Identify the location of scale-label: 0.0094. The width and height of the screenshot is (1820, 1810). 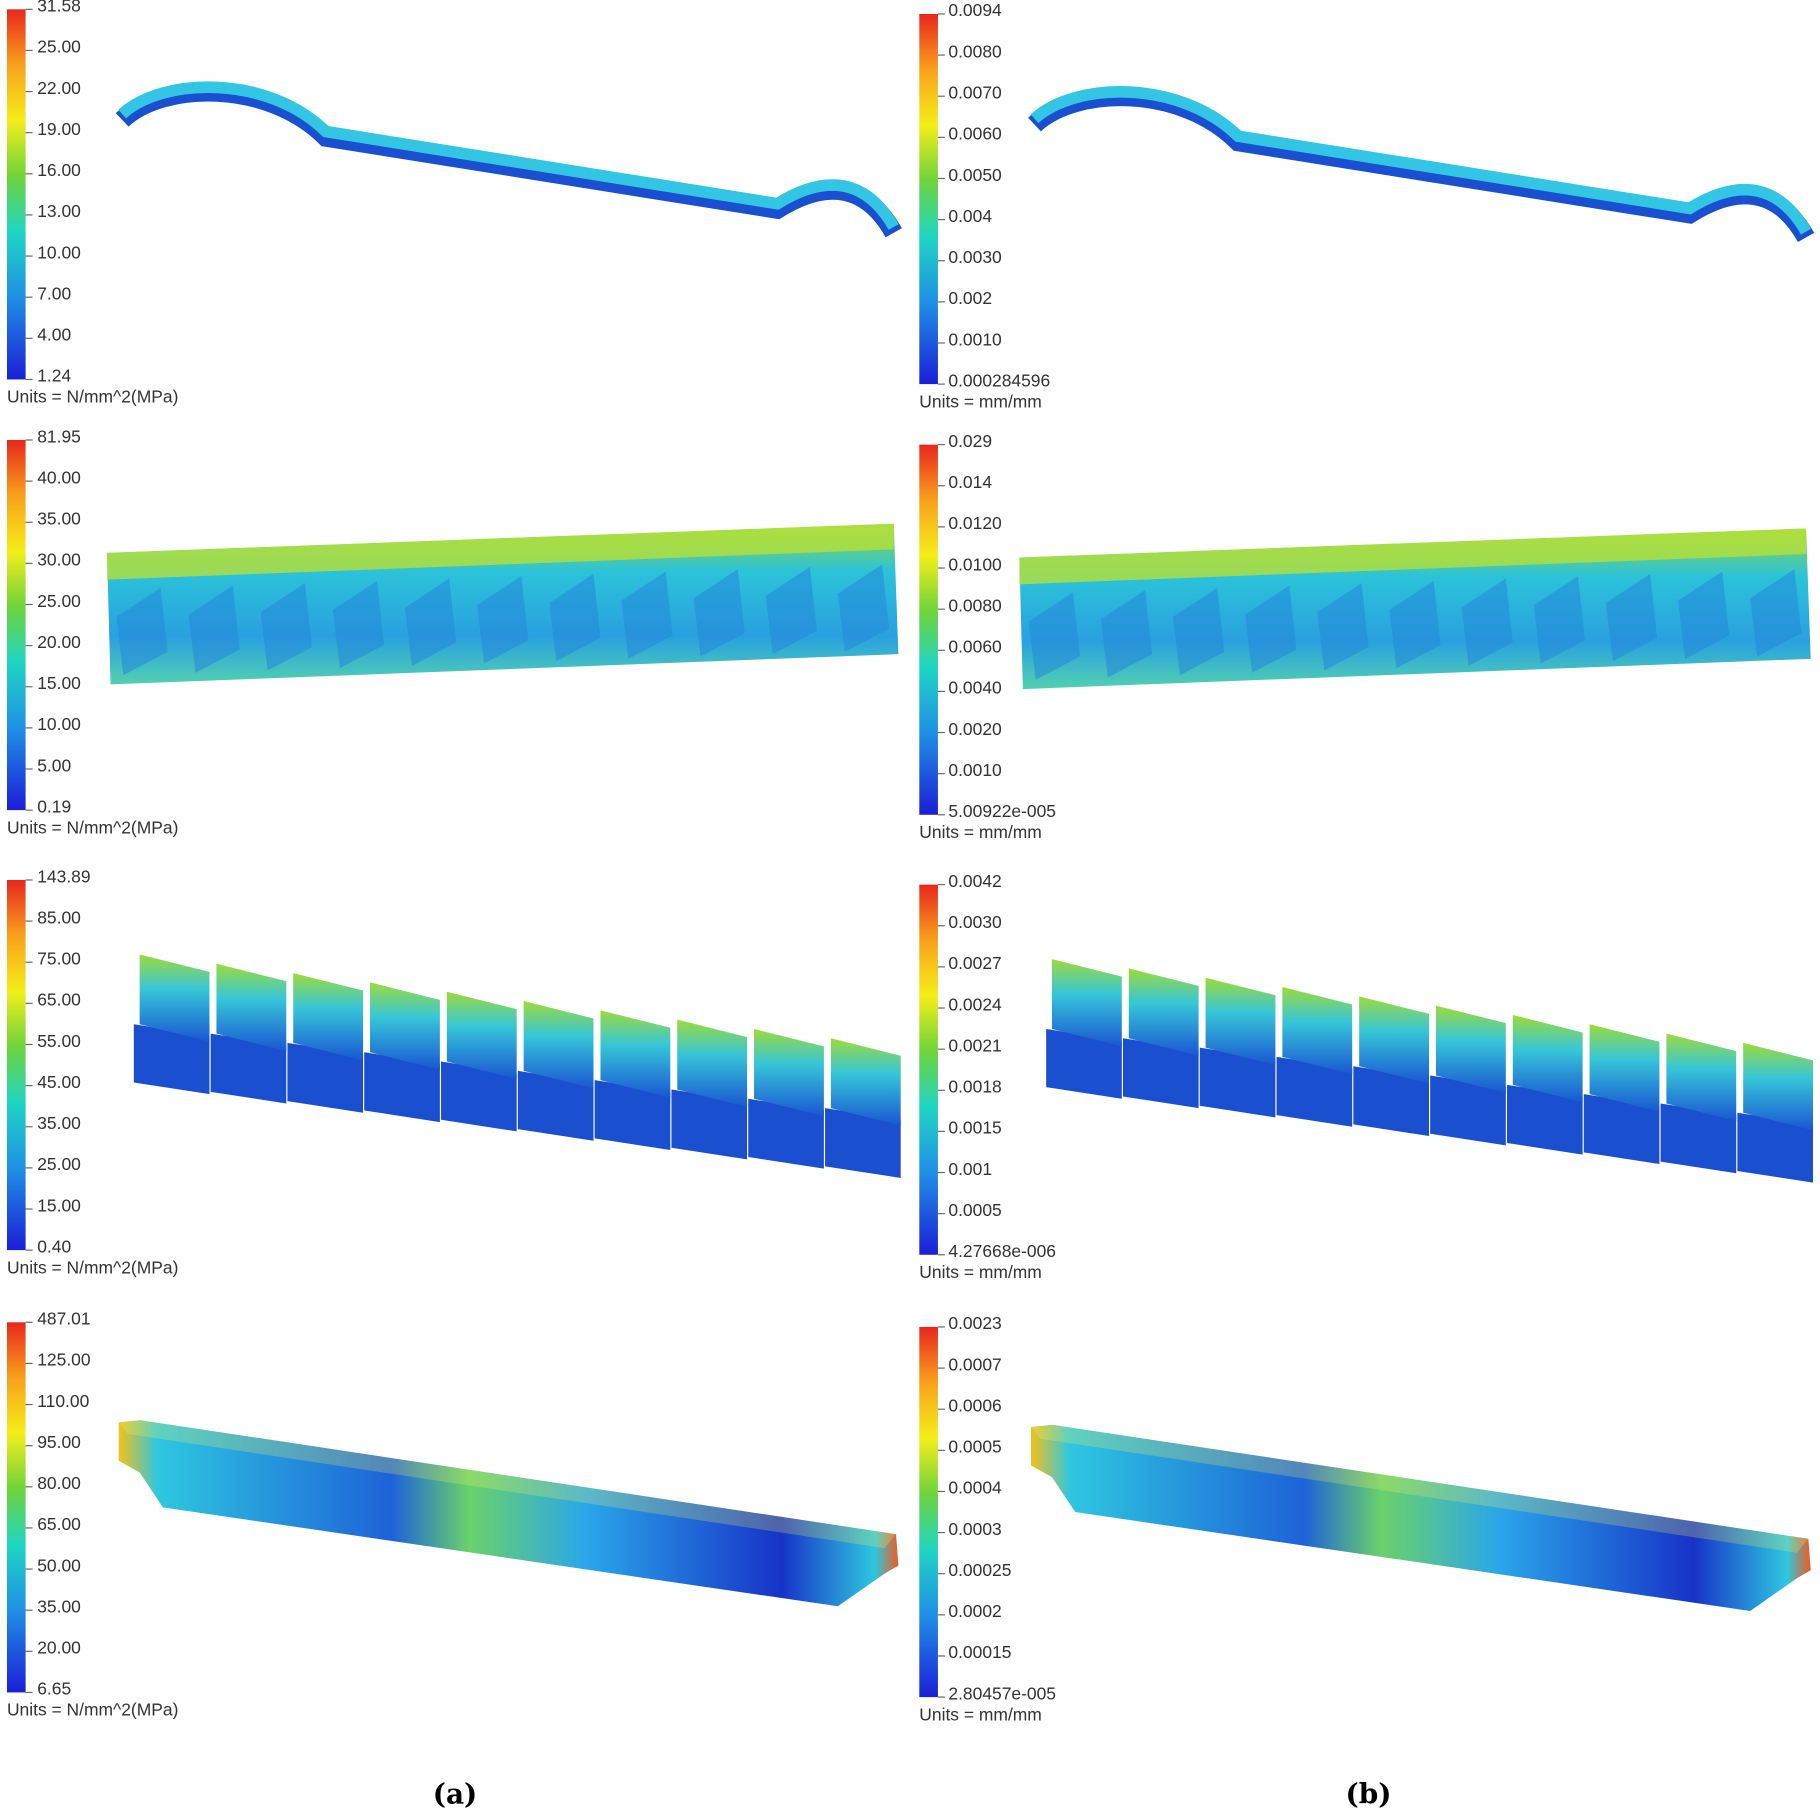
(975, 10).